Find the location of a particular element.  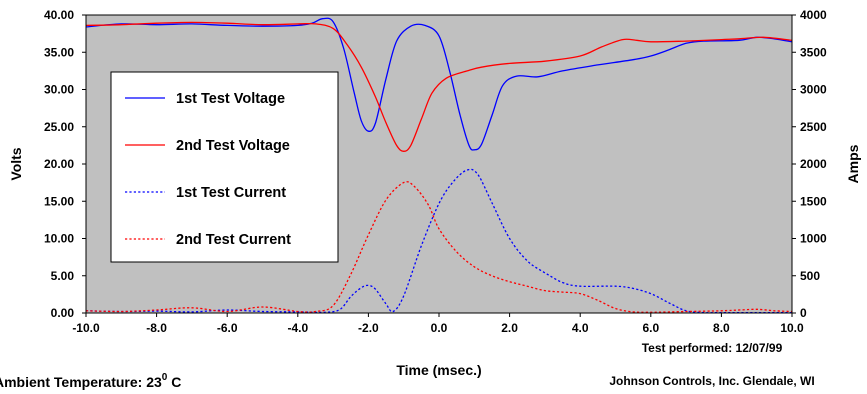

test-performed-note: Test performed: 12/07/99 is located at coordinates (712, 348).